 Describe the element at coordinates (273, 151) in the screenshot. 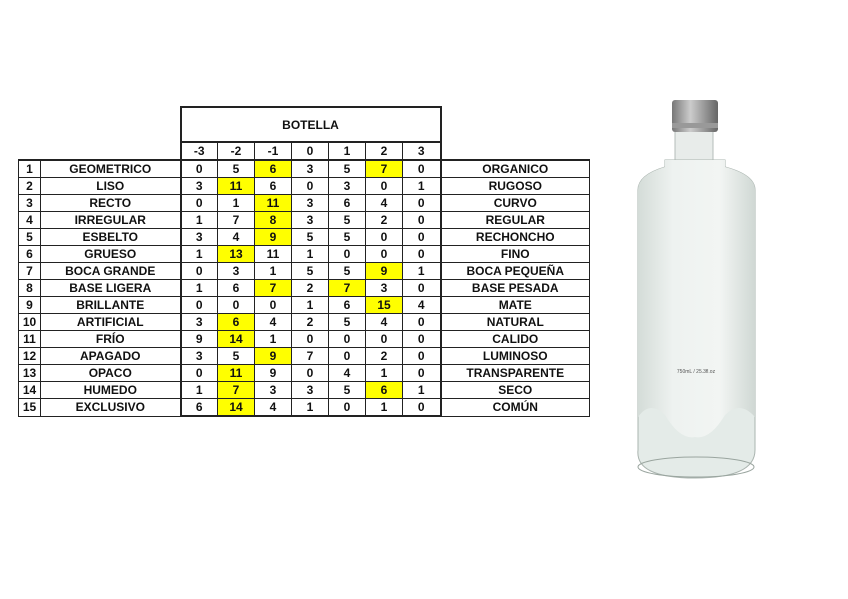

I see `scale-header--1: -1` at that location.